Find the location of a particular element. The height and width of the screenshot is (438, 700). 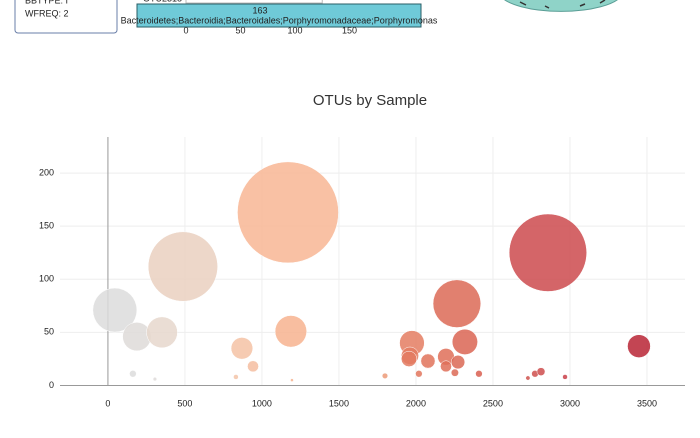

hover-box is located at coordinates (279, 15).